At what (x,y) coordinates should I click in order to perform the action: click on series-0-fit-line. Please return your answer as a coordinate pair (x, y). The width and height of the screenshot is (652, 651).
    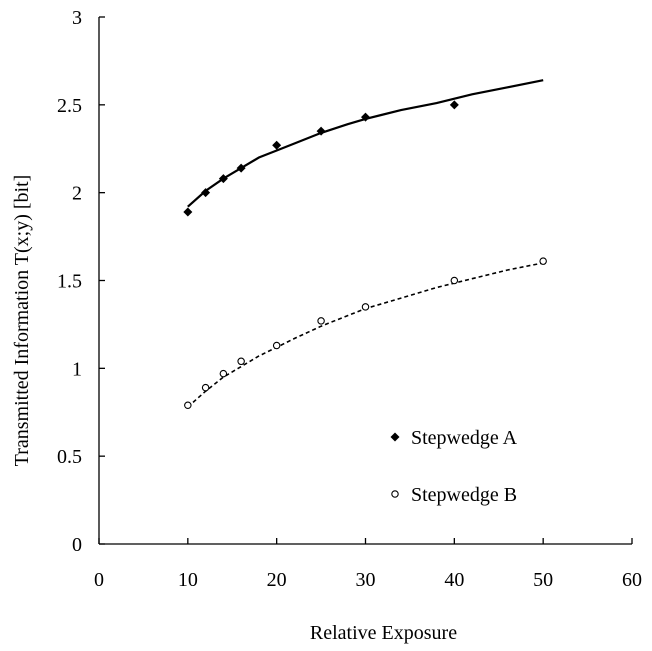
    Looking at the image, I should click on (365, 143).